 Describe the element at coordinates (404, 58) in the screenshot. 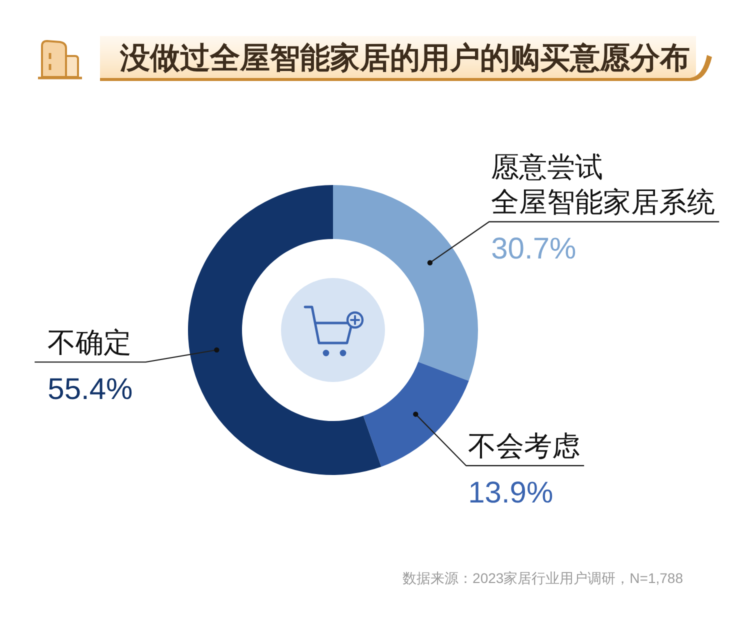

I see `chart-title: 没做过全屋智能家居的用户的购买意愿分布` at that location.